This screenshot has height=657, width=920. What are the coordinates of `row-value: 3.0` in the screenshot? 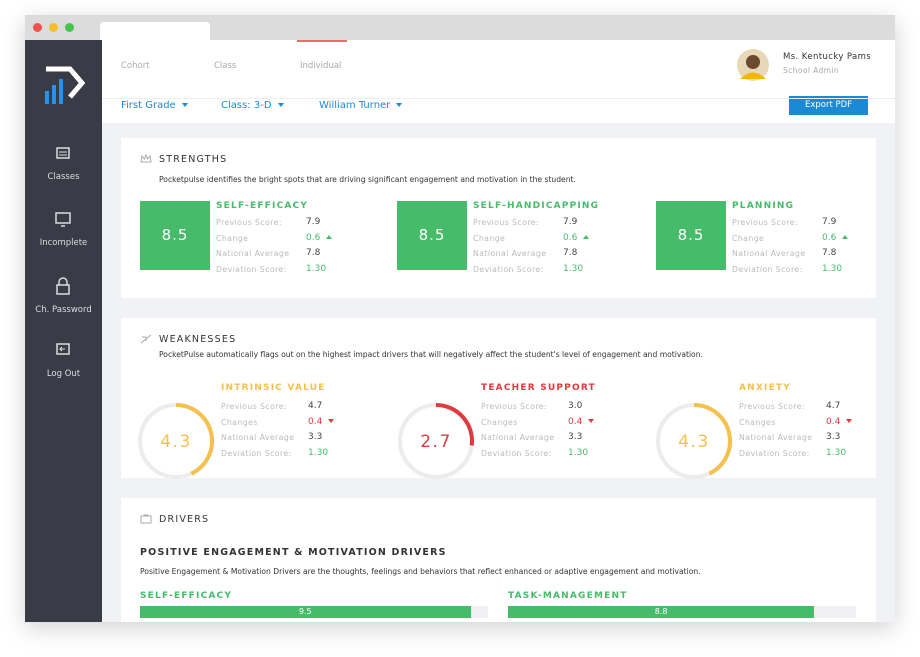 It's located at (575, 406).